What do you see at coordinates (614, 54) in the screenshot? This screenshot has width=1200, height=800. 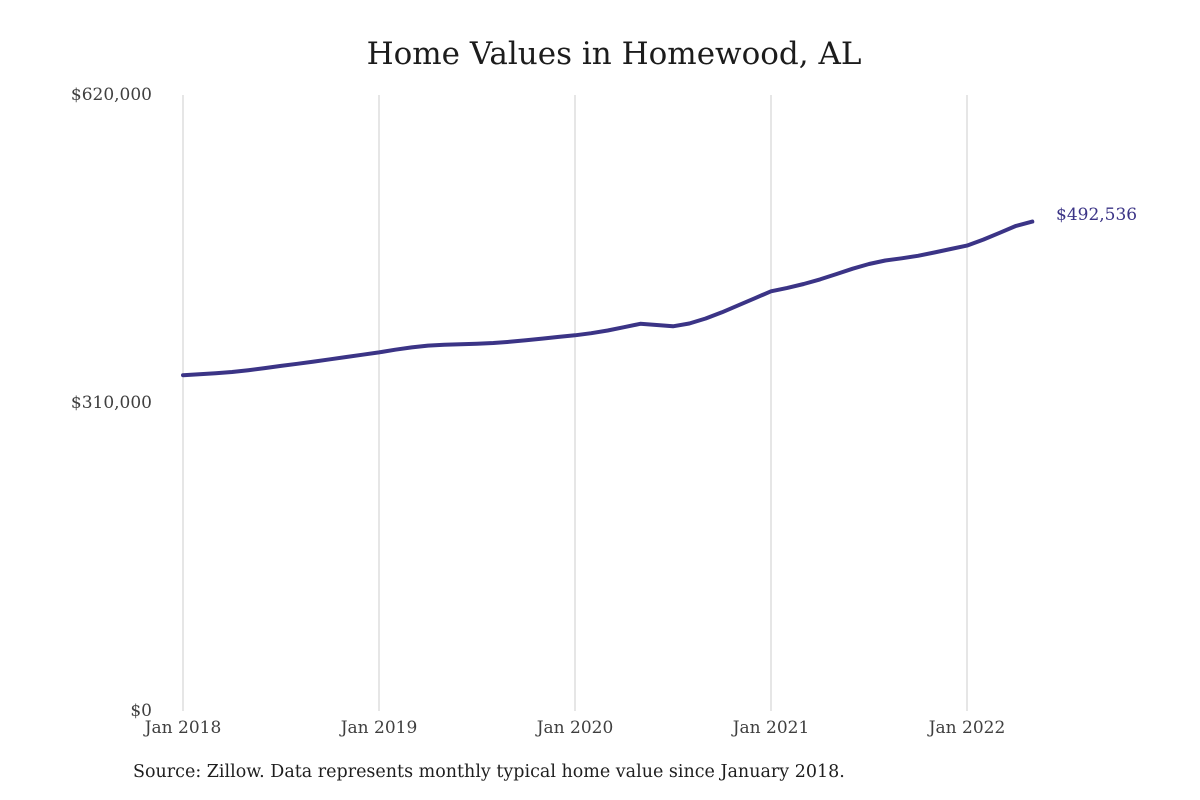 I see `chart-title: Home Values in Homewood, AL` at bounding box center [614, 54].